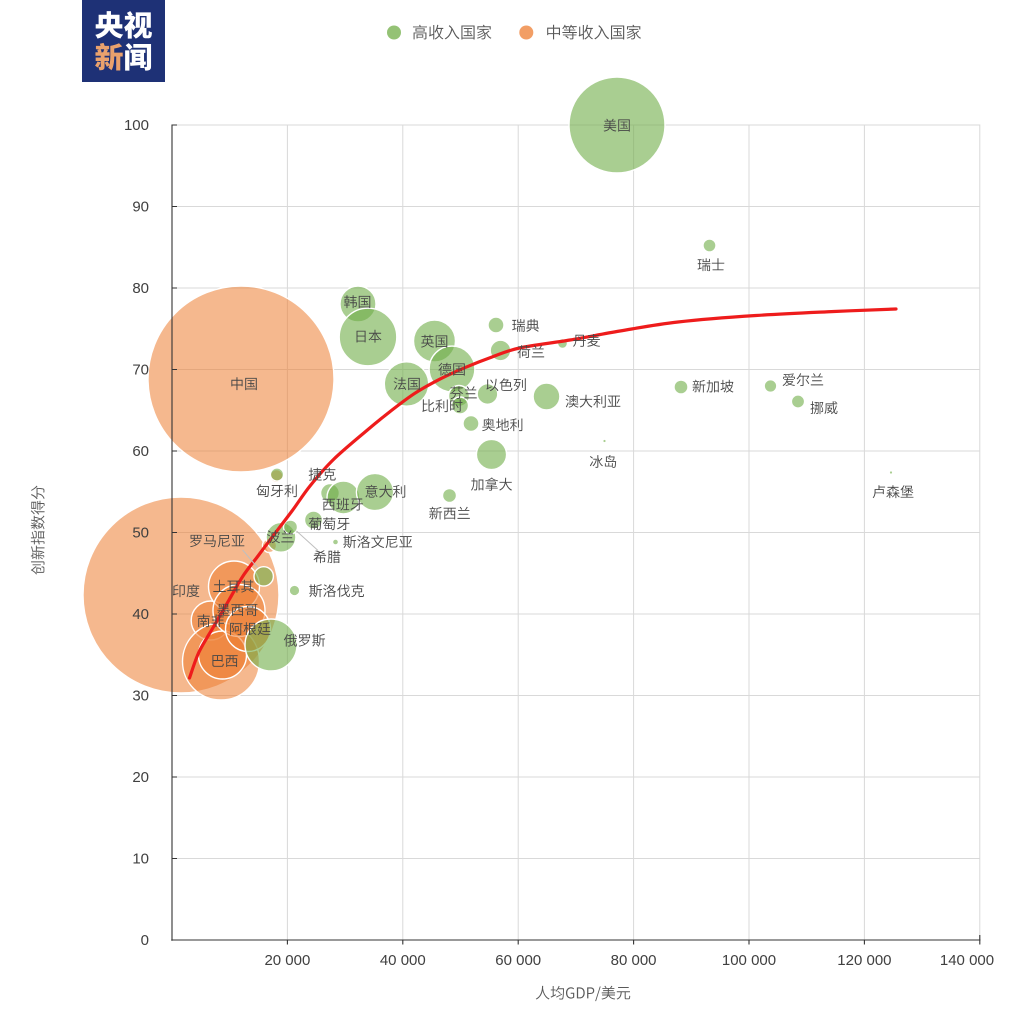 The height and width of the screenshot is (1024, 1024). I want to click on svg-text: 20, so click(140, 777).